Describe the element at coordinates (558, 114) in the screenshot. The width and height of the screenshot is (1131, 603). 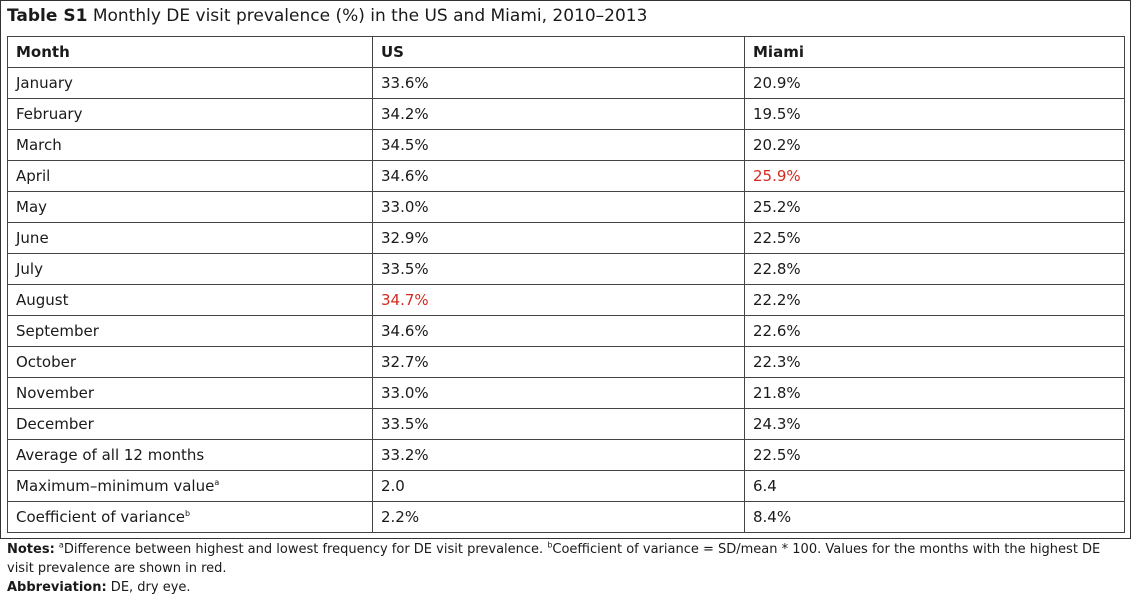
I see `cell-us: 34.2%` at that location.